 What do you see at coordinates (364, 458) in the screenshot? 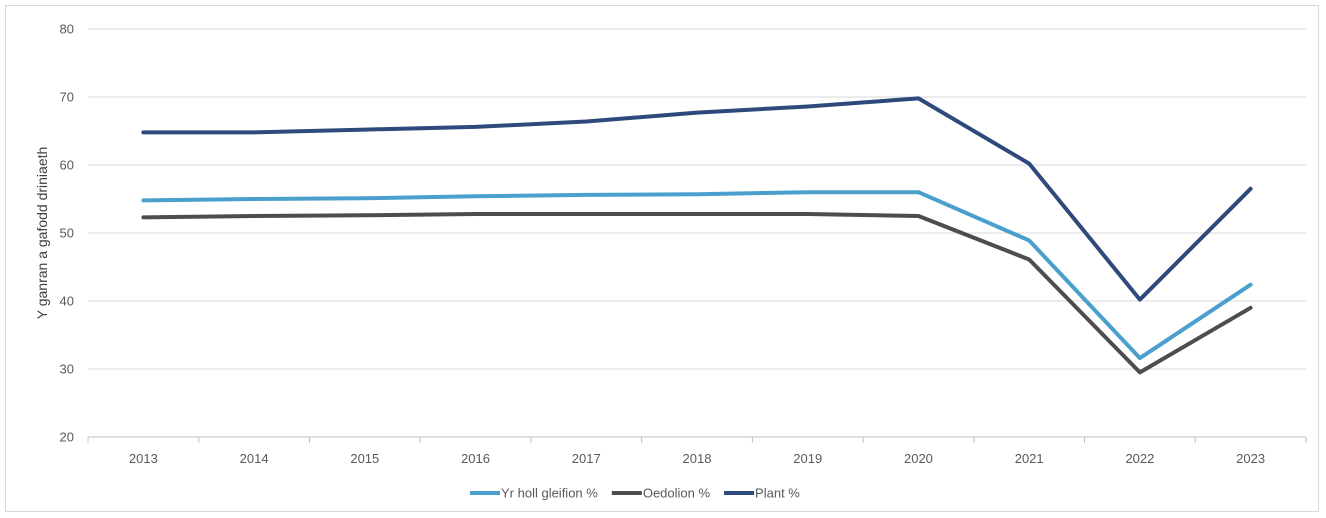
I see `x-tick-label: 2015` at bounding box center [364, 458].